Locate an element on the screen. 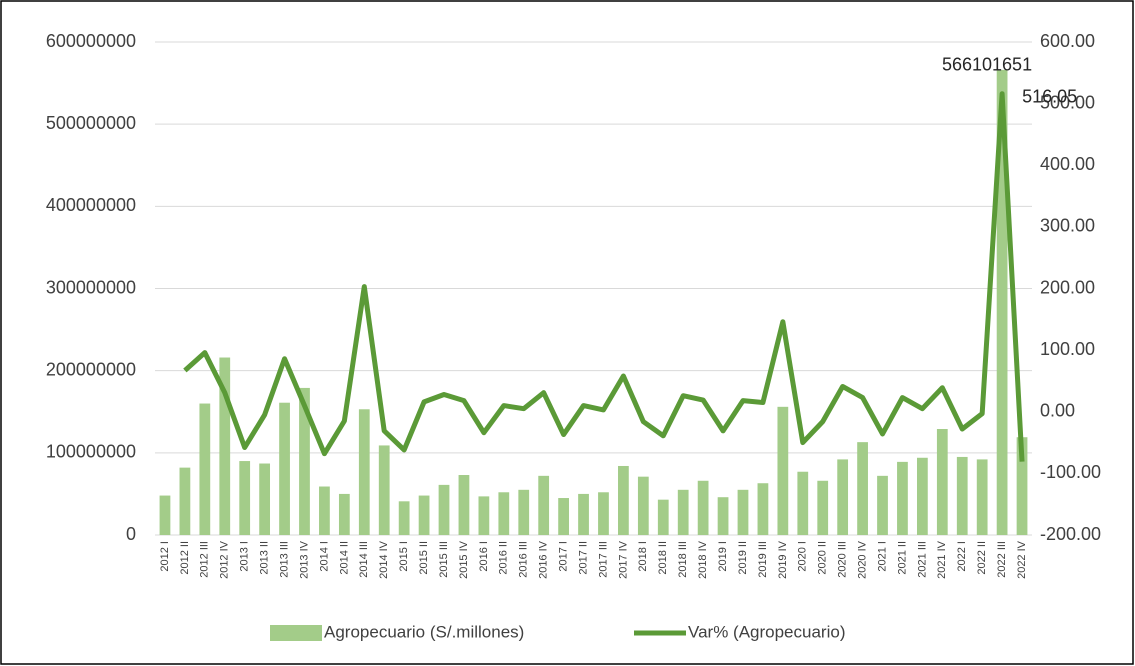  x-tick-label: 2014 I is located at coordinates (324, 556).